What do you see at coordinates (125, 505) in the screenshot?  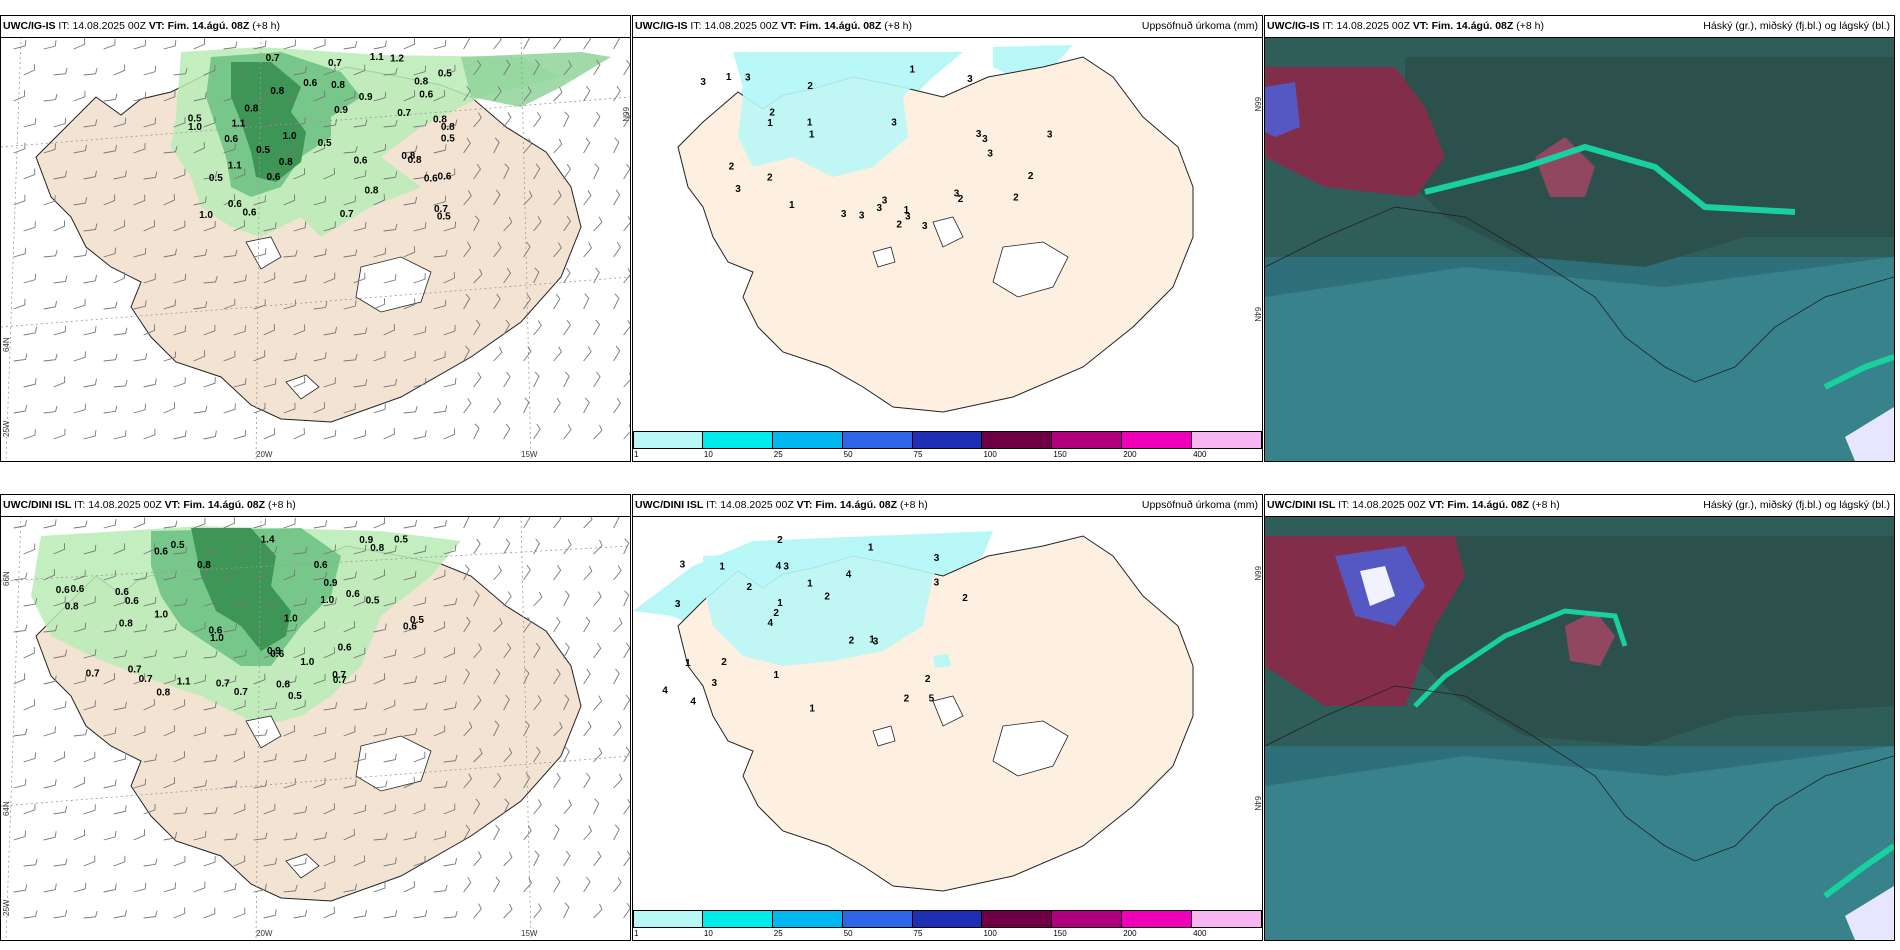 I see `it-value: 14.08.2025 00Z` at bounding box center [125, 505].